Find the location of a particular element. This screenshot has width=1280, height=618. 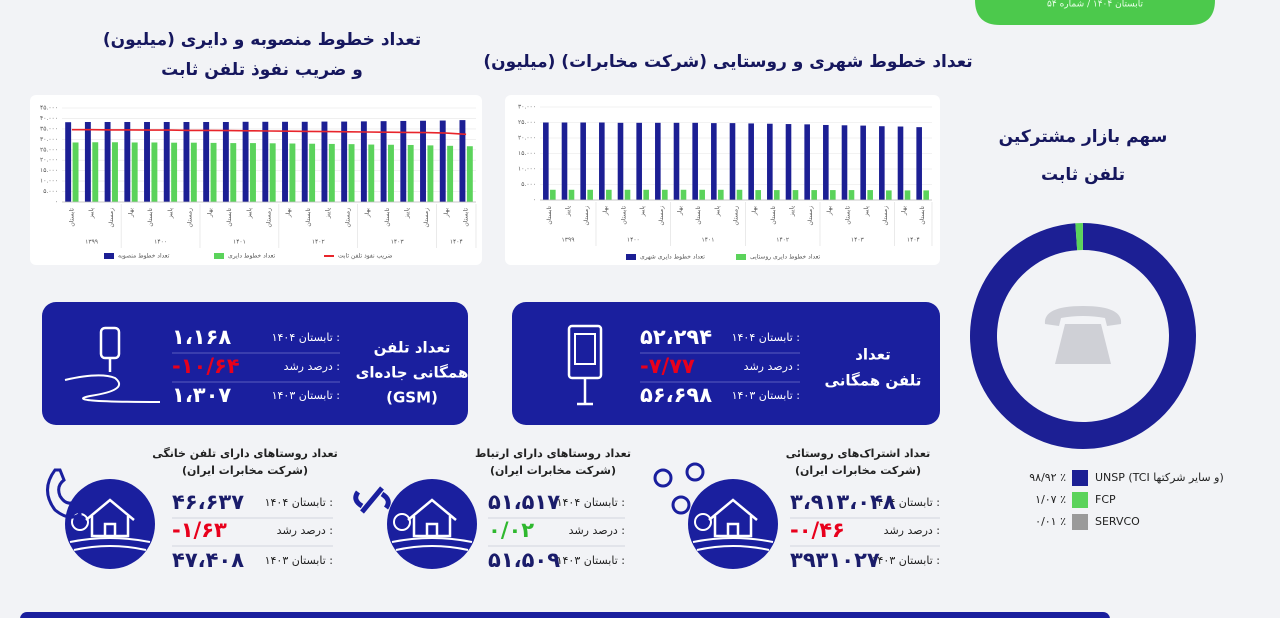

line is located at coordinates (269, 132).